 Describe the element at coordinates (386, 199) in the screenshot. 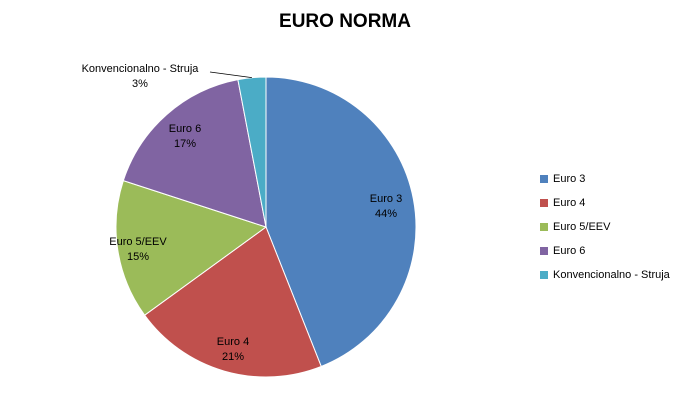

I see `data-label-name: Euro 3` at that location.